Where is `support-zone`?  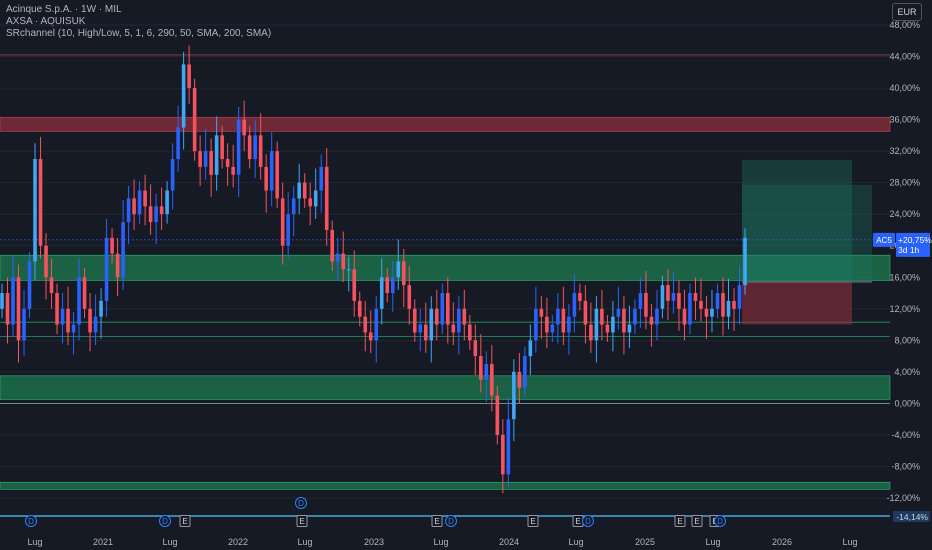 support-zone is located at coordinates (445, 485).